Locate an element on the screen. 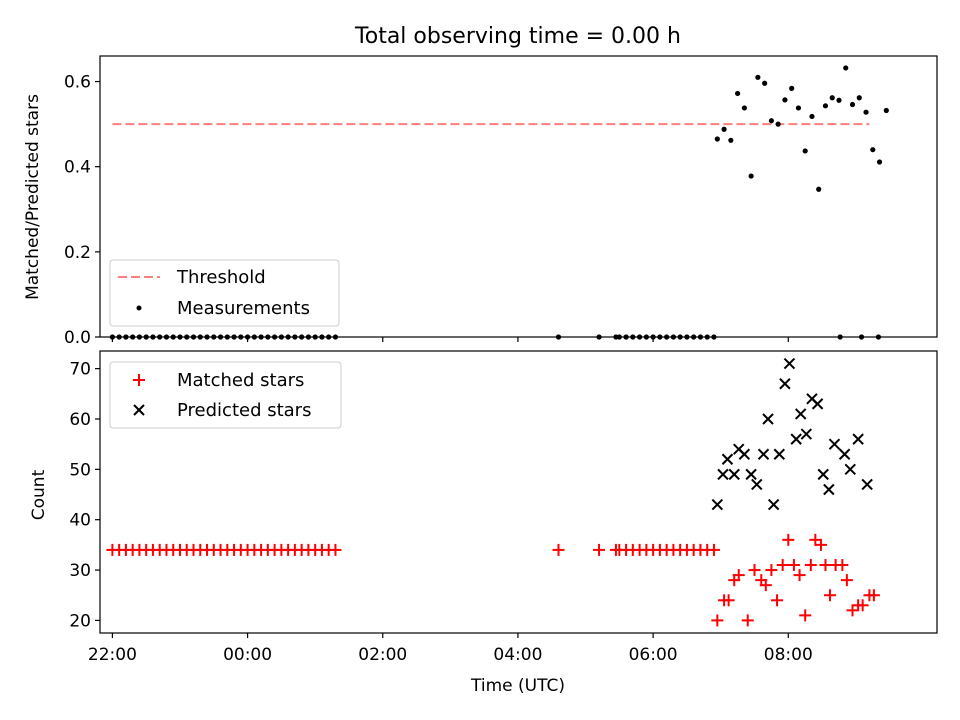 Image resolution: width=960 pixels, height=720 pixels. bottom-legend-box is located at coordinates (225, 395).